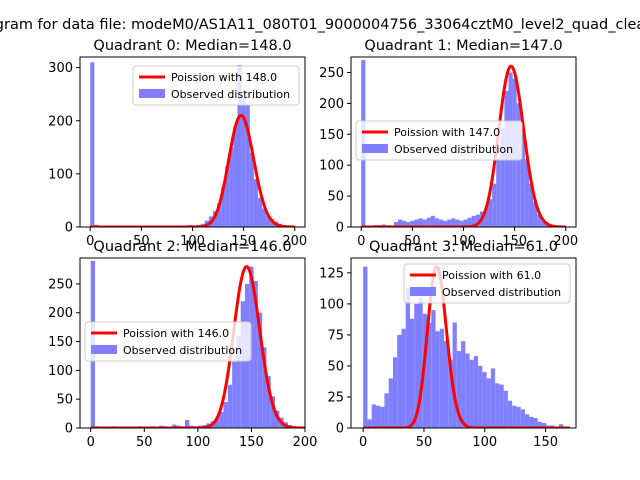 This screenshot has width=640, height=480. What do you see at coordinates (439, 140) in the screenshot?
I see `legend: Poission with 147.0 Observed distribution` at bounding box center [439, 140].